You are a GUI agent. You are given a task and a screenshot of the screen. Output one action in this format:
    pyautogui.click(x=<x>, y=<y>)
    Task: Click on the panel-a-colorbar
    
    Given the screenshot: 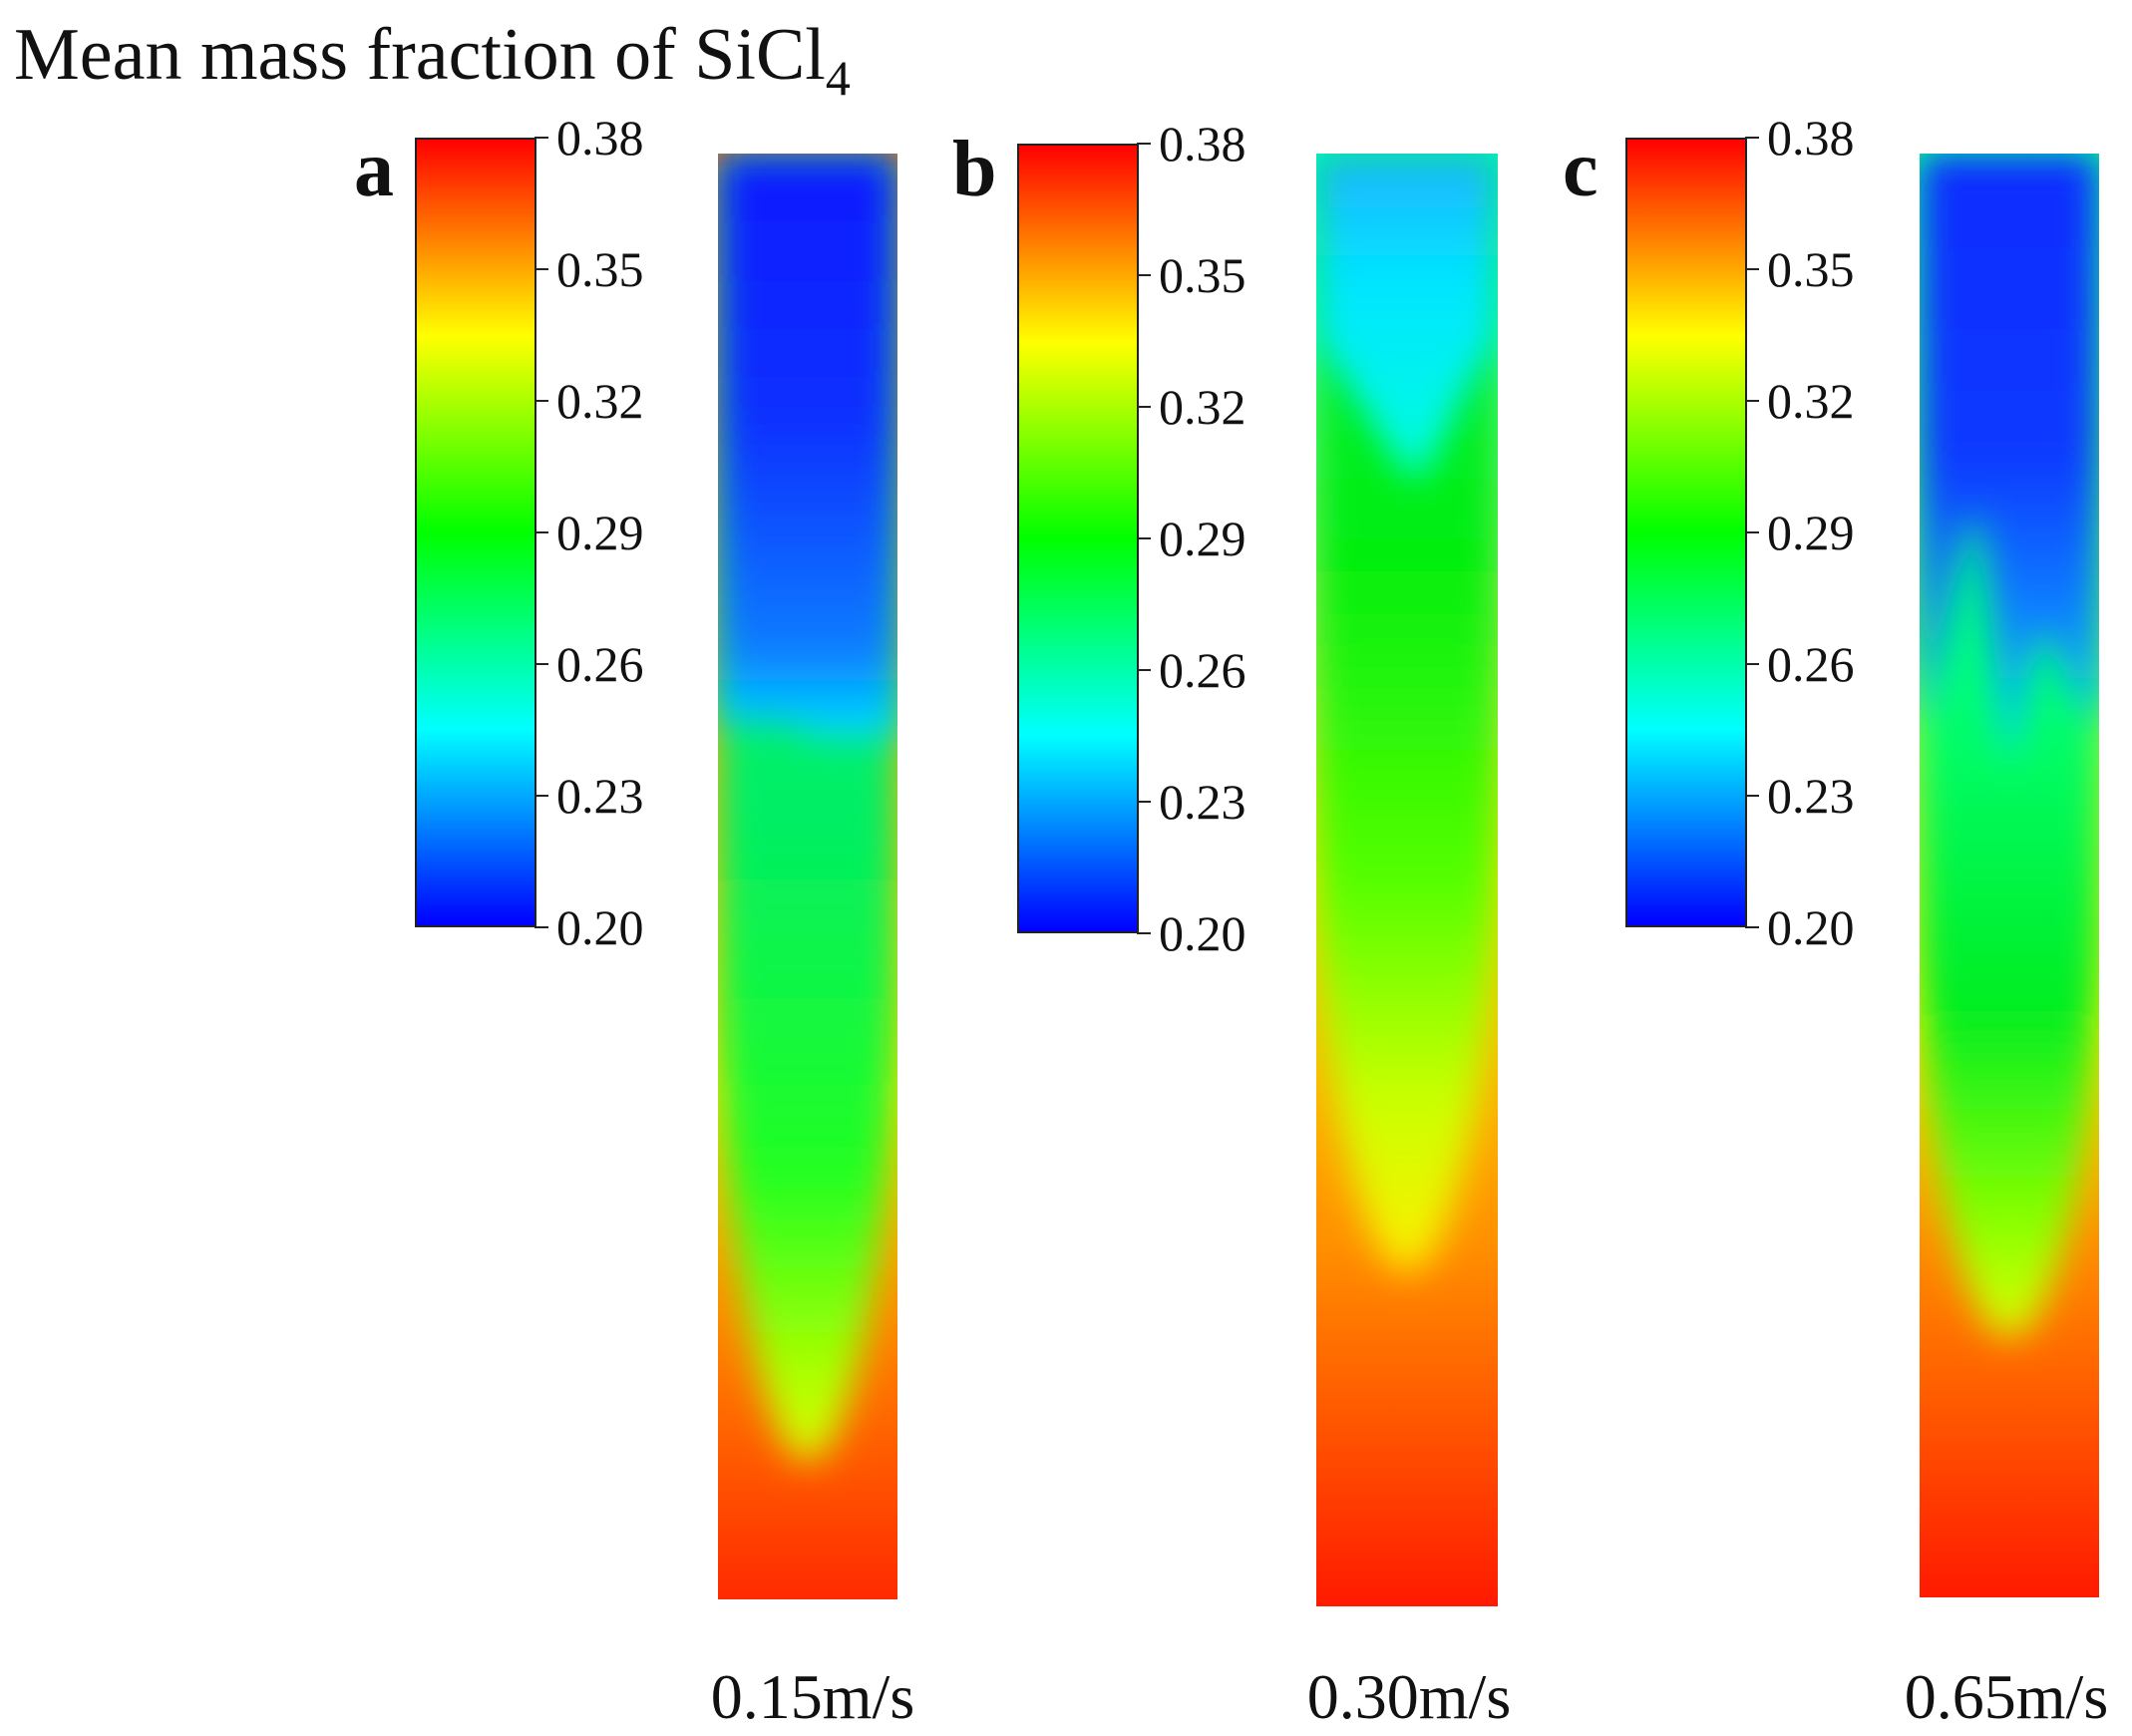 What is the action you would take?
    pyautogui.click(x=475, y=532)
    